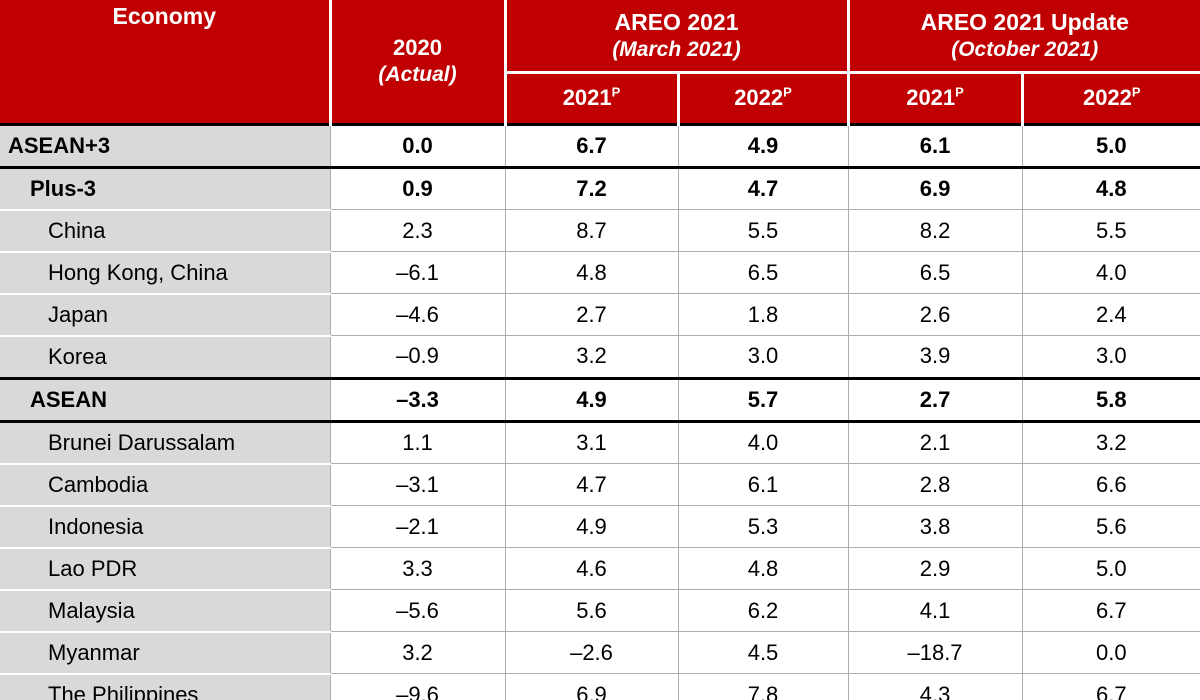 Image resolution: width=1200 pixels, height=700 pixels. I want to click on value-cell-march-2021: 7.2, so click(591, 188).